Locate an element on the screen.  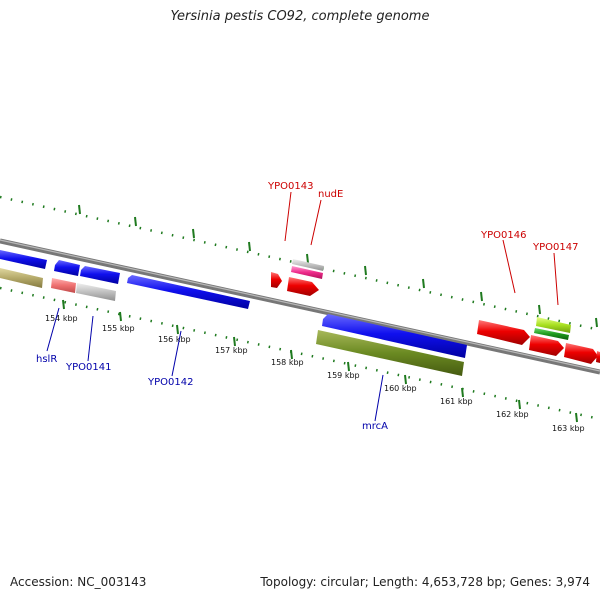
gene-label-nudE: nudE is located at coordinates (330, 194).